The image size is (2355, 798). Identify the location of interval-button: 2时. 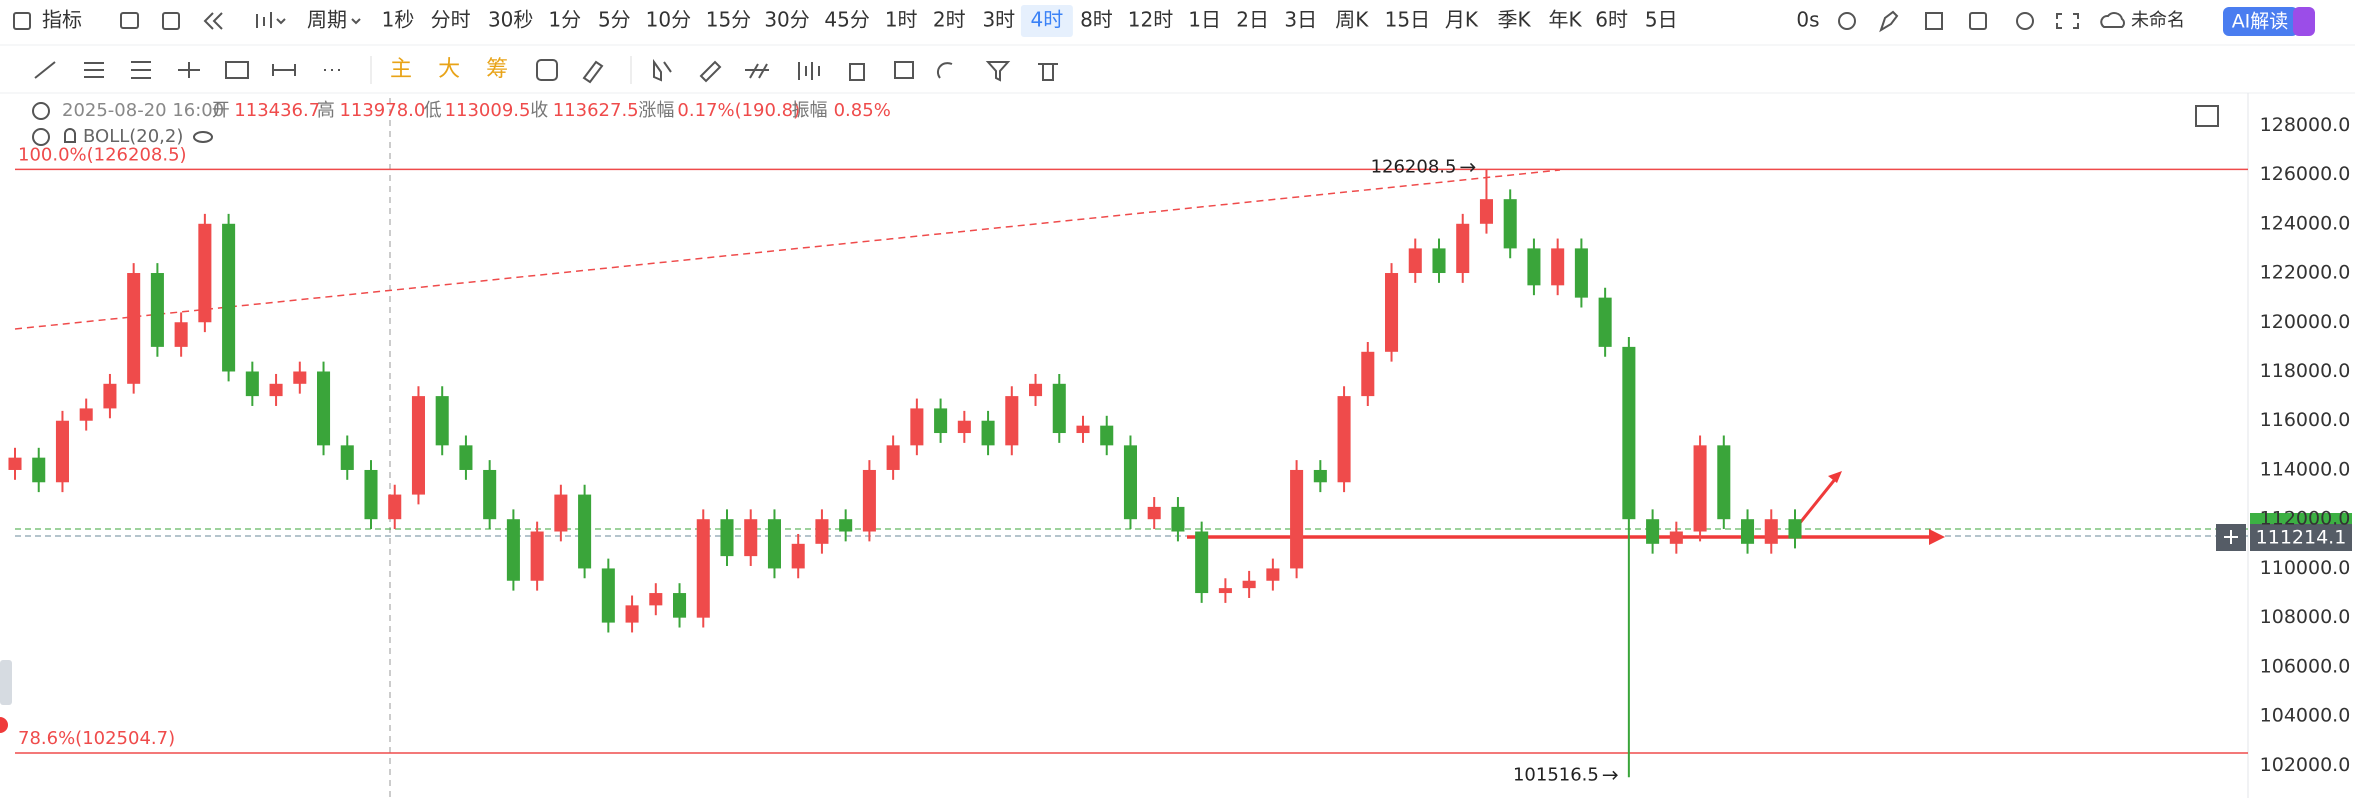
(949, 20).